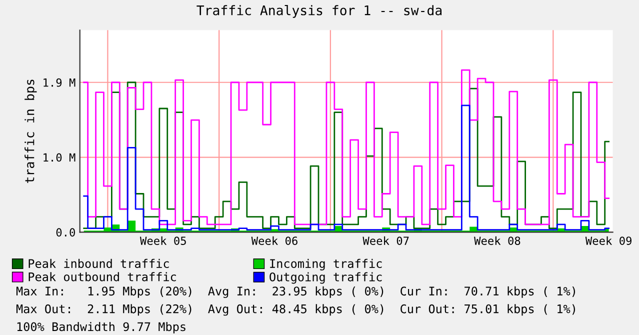  I want to click on y-axis-title: traffic in bps, so click(30, 132).